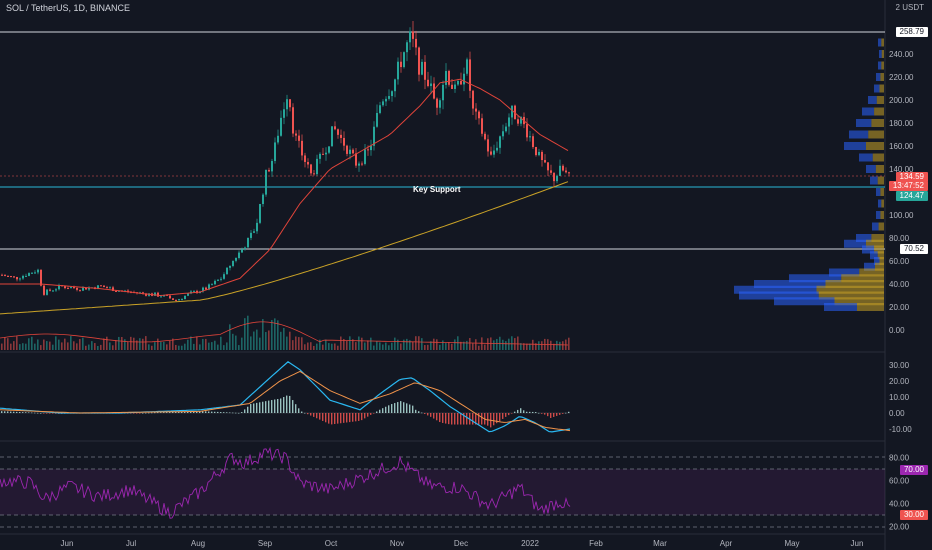 This screenshot has width=932, height=550. What do you see at coordinates (913, 249) in the screenshot?
I see `support-low-price-tag: 70.52` at bounding box center [913, 249].